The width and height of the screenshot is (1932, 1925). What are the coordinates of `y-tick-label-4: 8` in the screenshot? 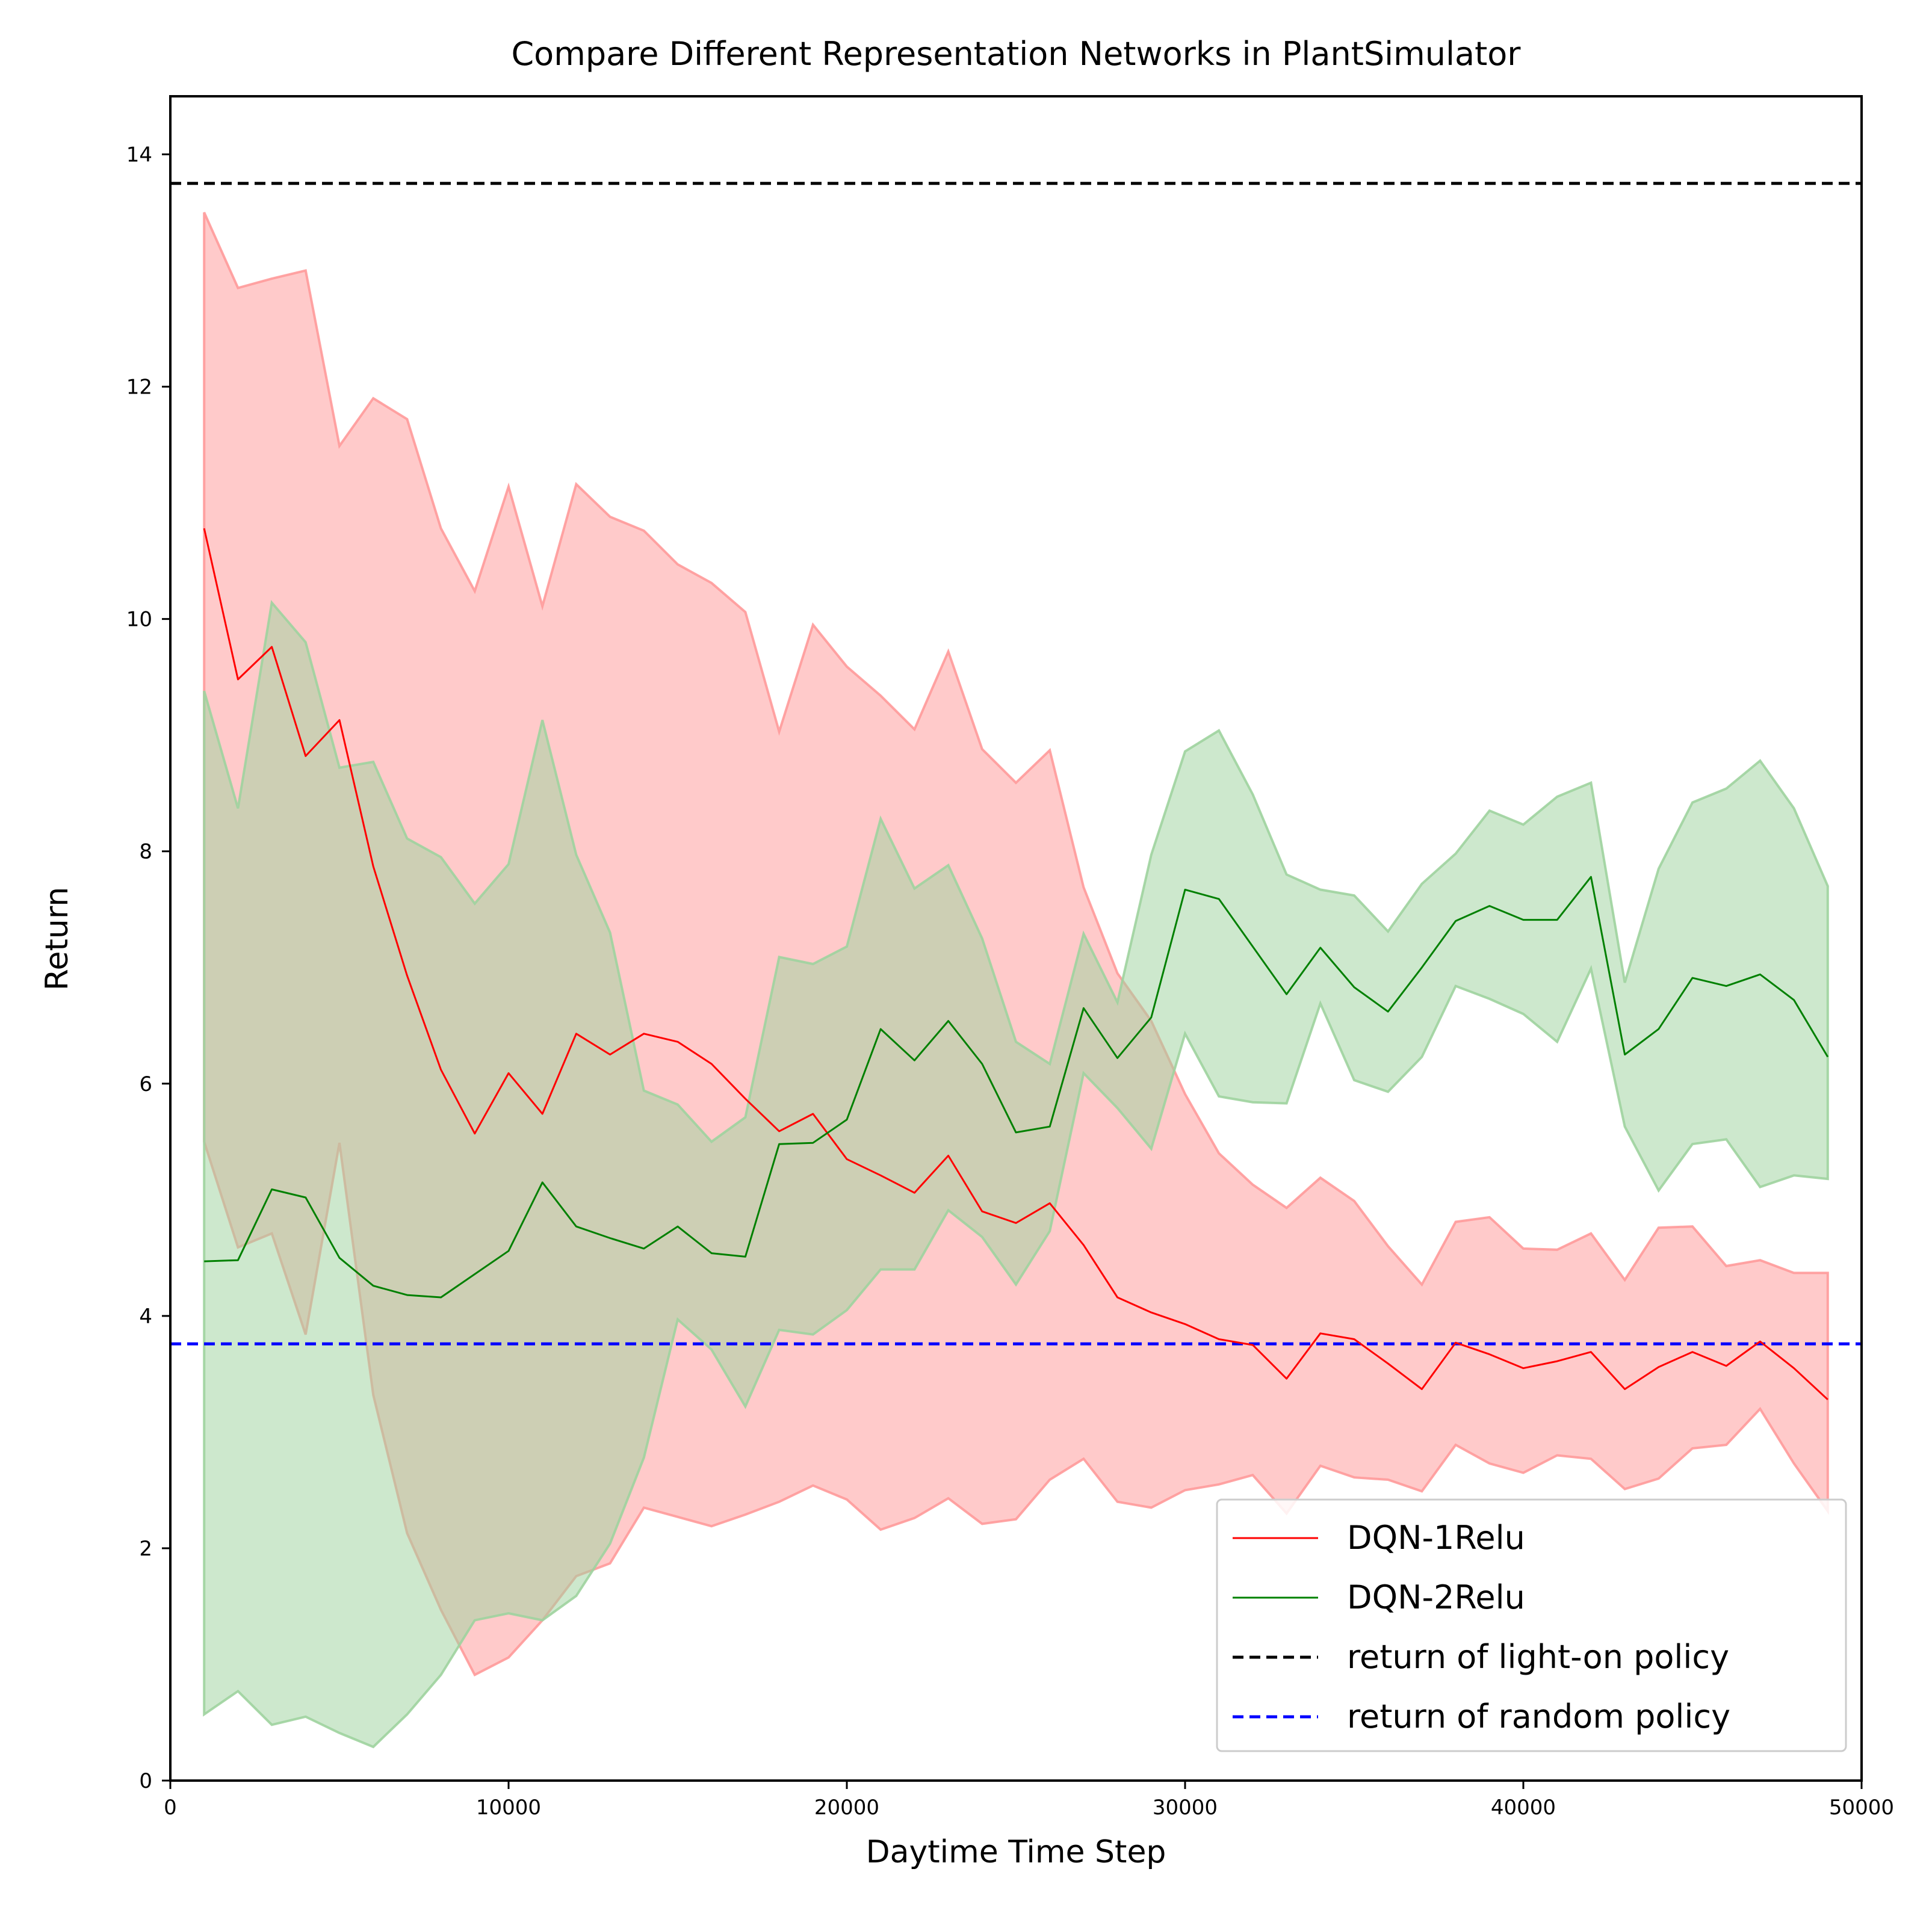 It's located at (145, 852).